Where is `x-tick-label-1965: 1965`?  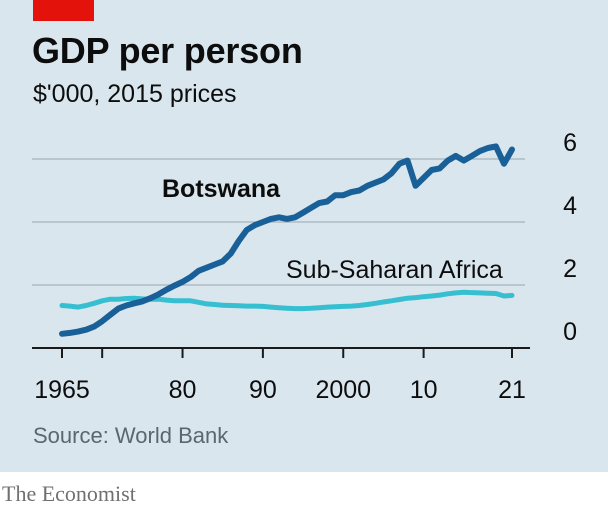 x-tick-label-1965: 1965 is located at coordinates (62, 390).